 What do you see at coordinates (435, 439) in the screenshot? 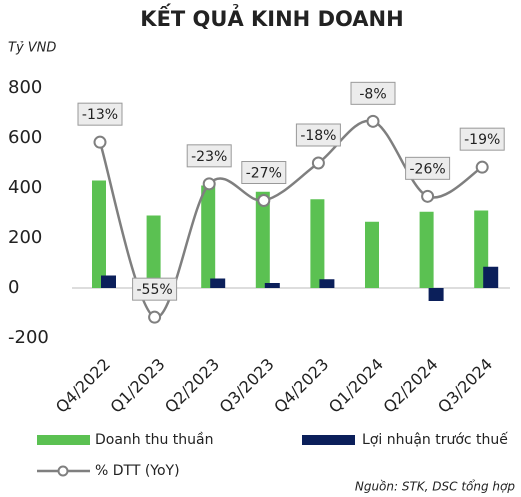
I see `legend-label: Lợi nhuận trước thuế` at bounding box center [435, 439].